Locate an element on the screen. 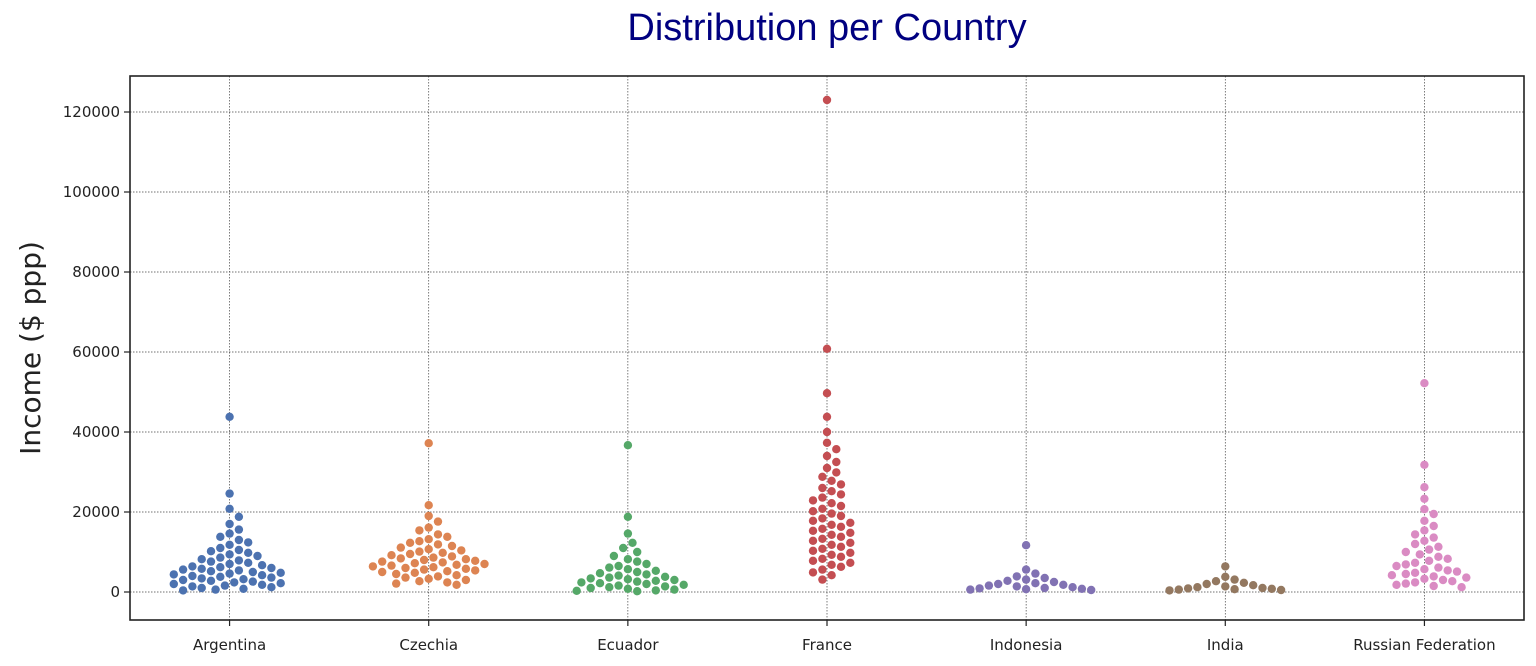 This screenshot has width=1536, height=666. x-tick-label: India is located at coordinates (1225, 645).